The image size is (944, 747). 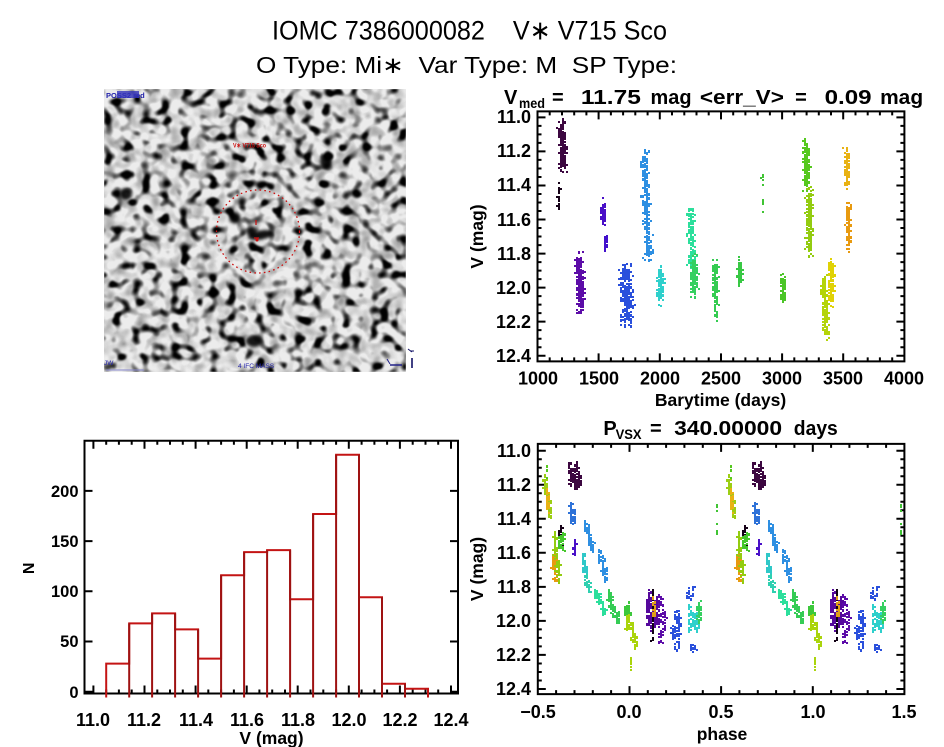 What do you see at coordinates (73, 693) in the screenshot?
I see `svg-text: 0` at bounding box center [73, 693].